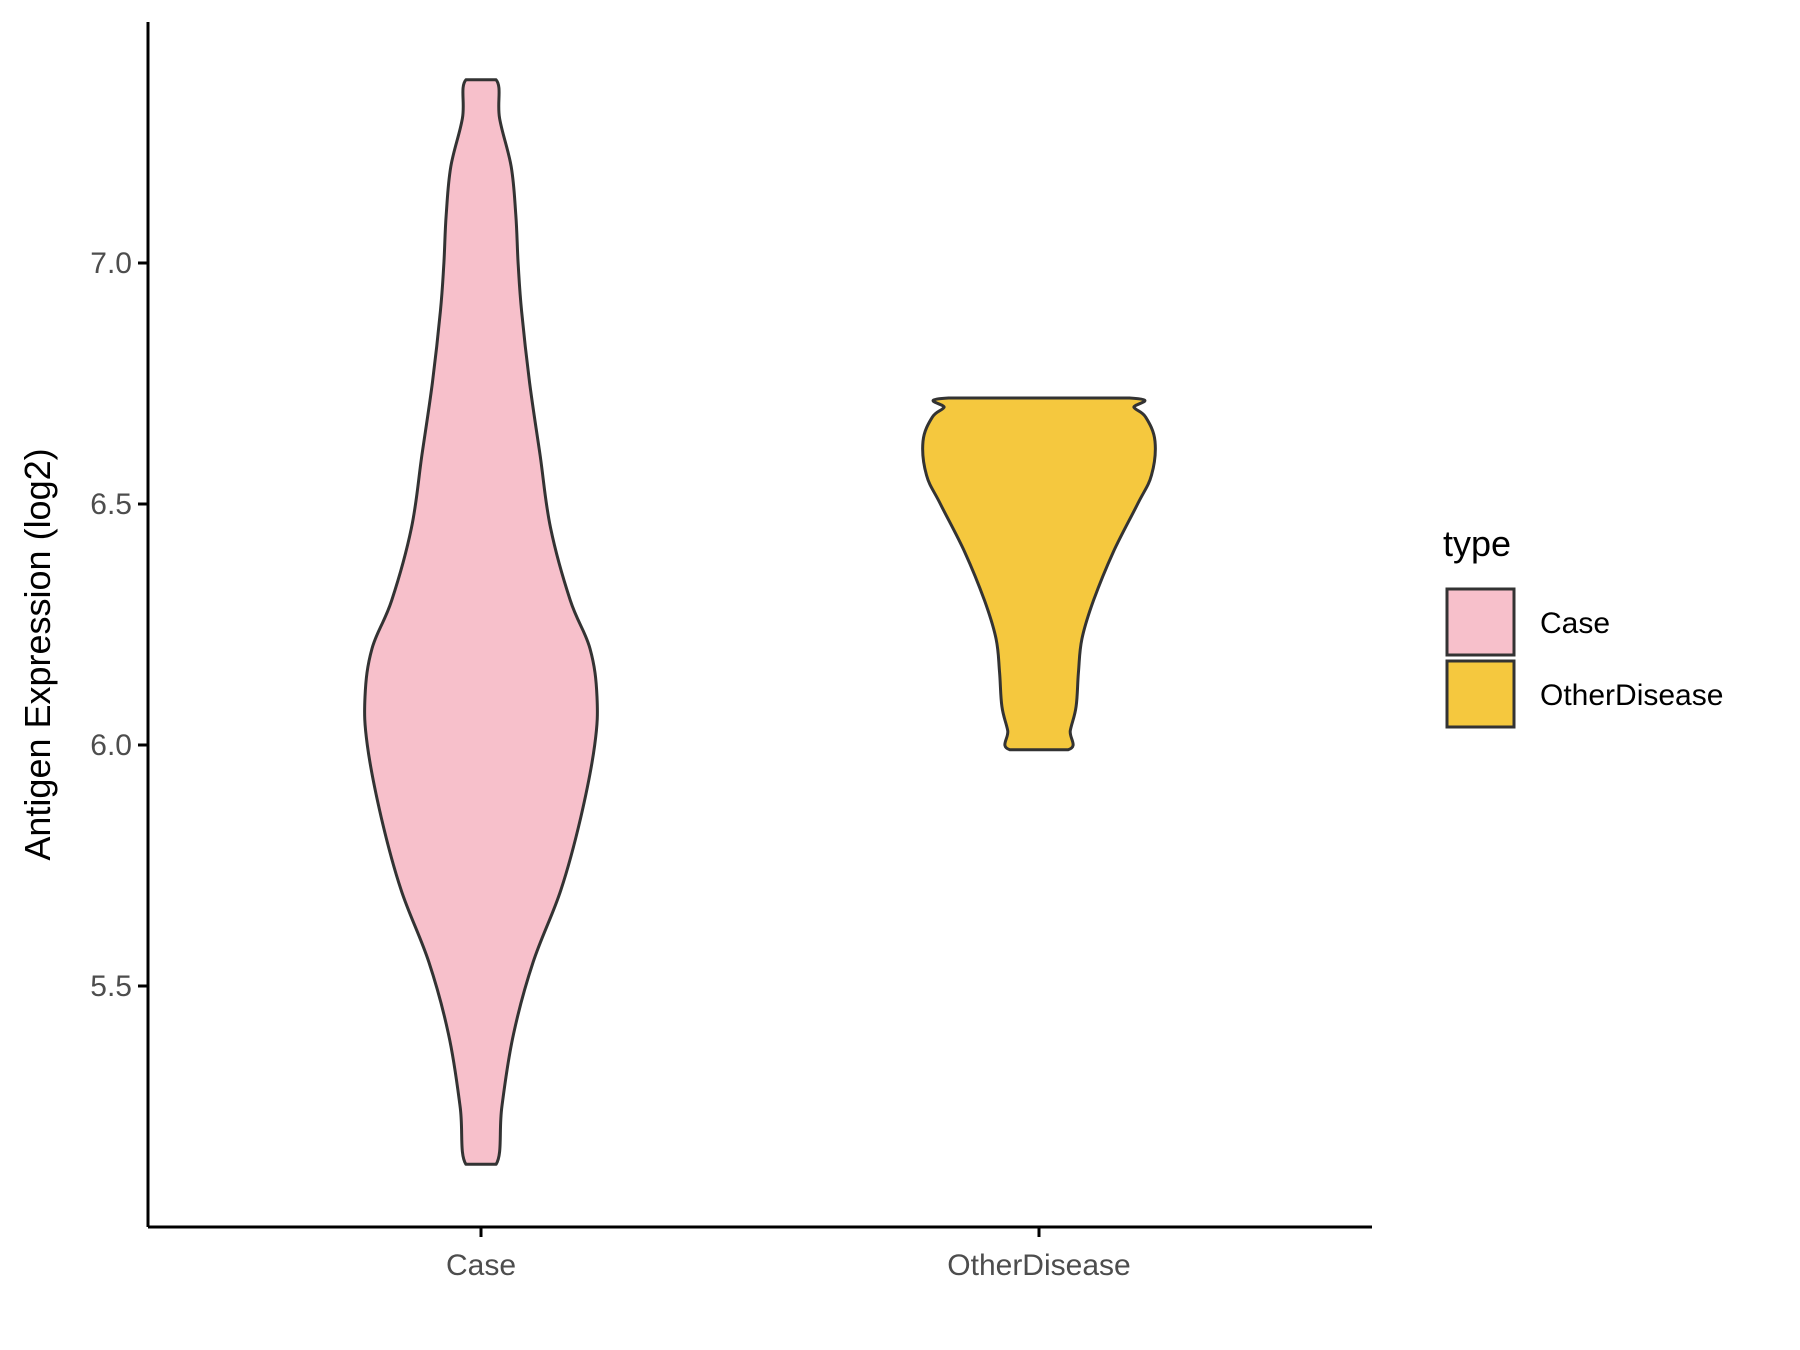  Describe the element at coordinates (1038, 1265) in the screenshot. I see `x-tick-label: OtherDisease` at that location.